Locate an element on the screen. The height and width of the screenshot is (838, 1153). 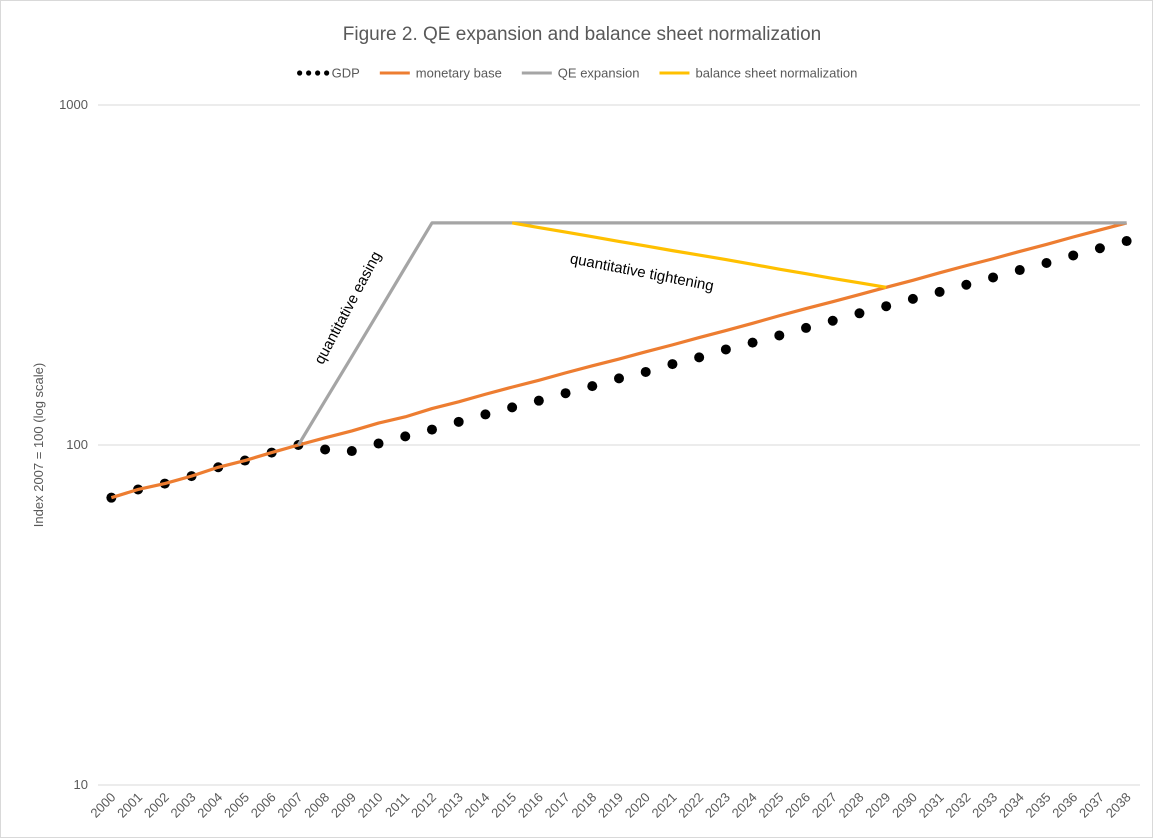
y-axis-label: Index 2007 = 100 (log scale) is located at coordinates (38, 445).